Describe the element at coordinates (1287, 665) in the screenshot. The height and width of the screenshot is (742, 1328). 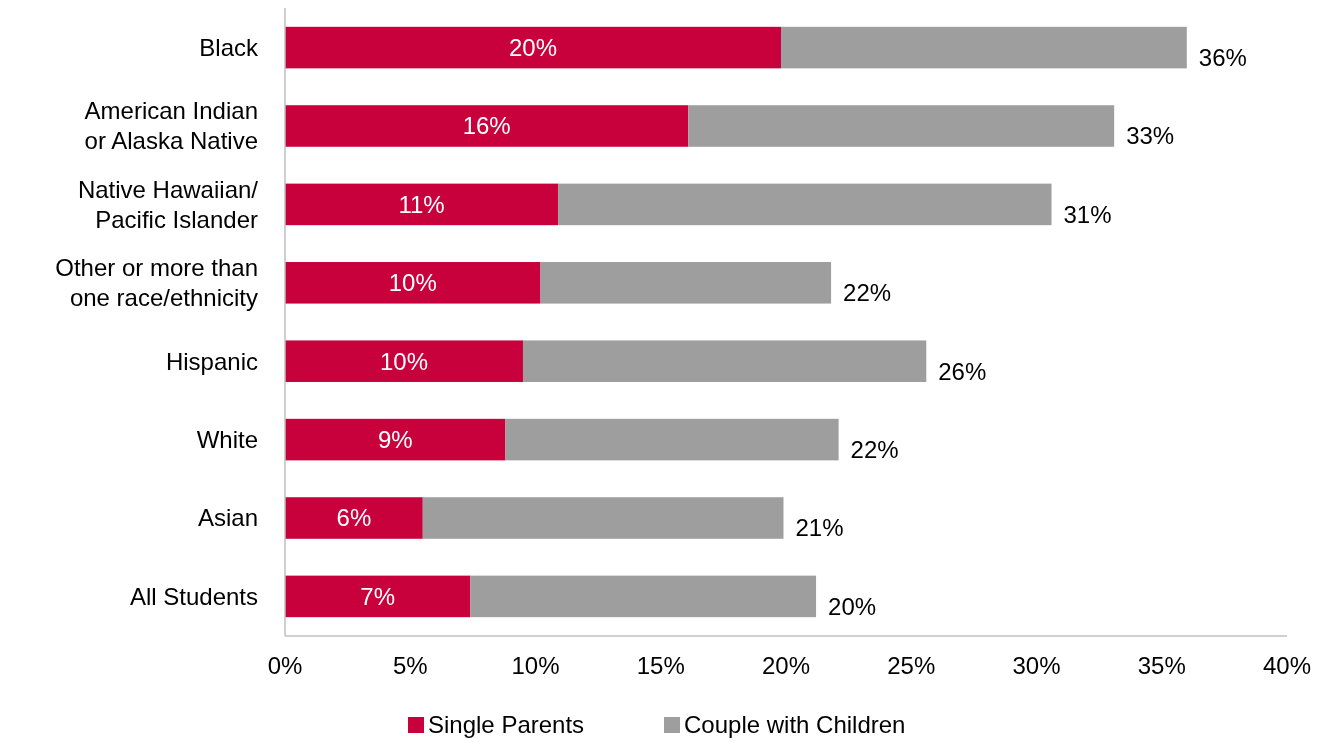
I see `x-tick-label: 40%` at that location.